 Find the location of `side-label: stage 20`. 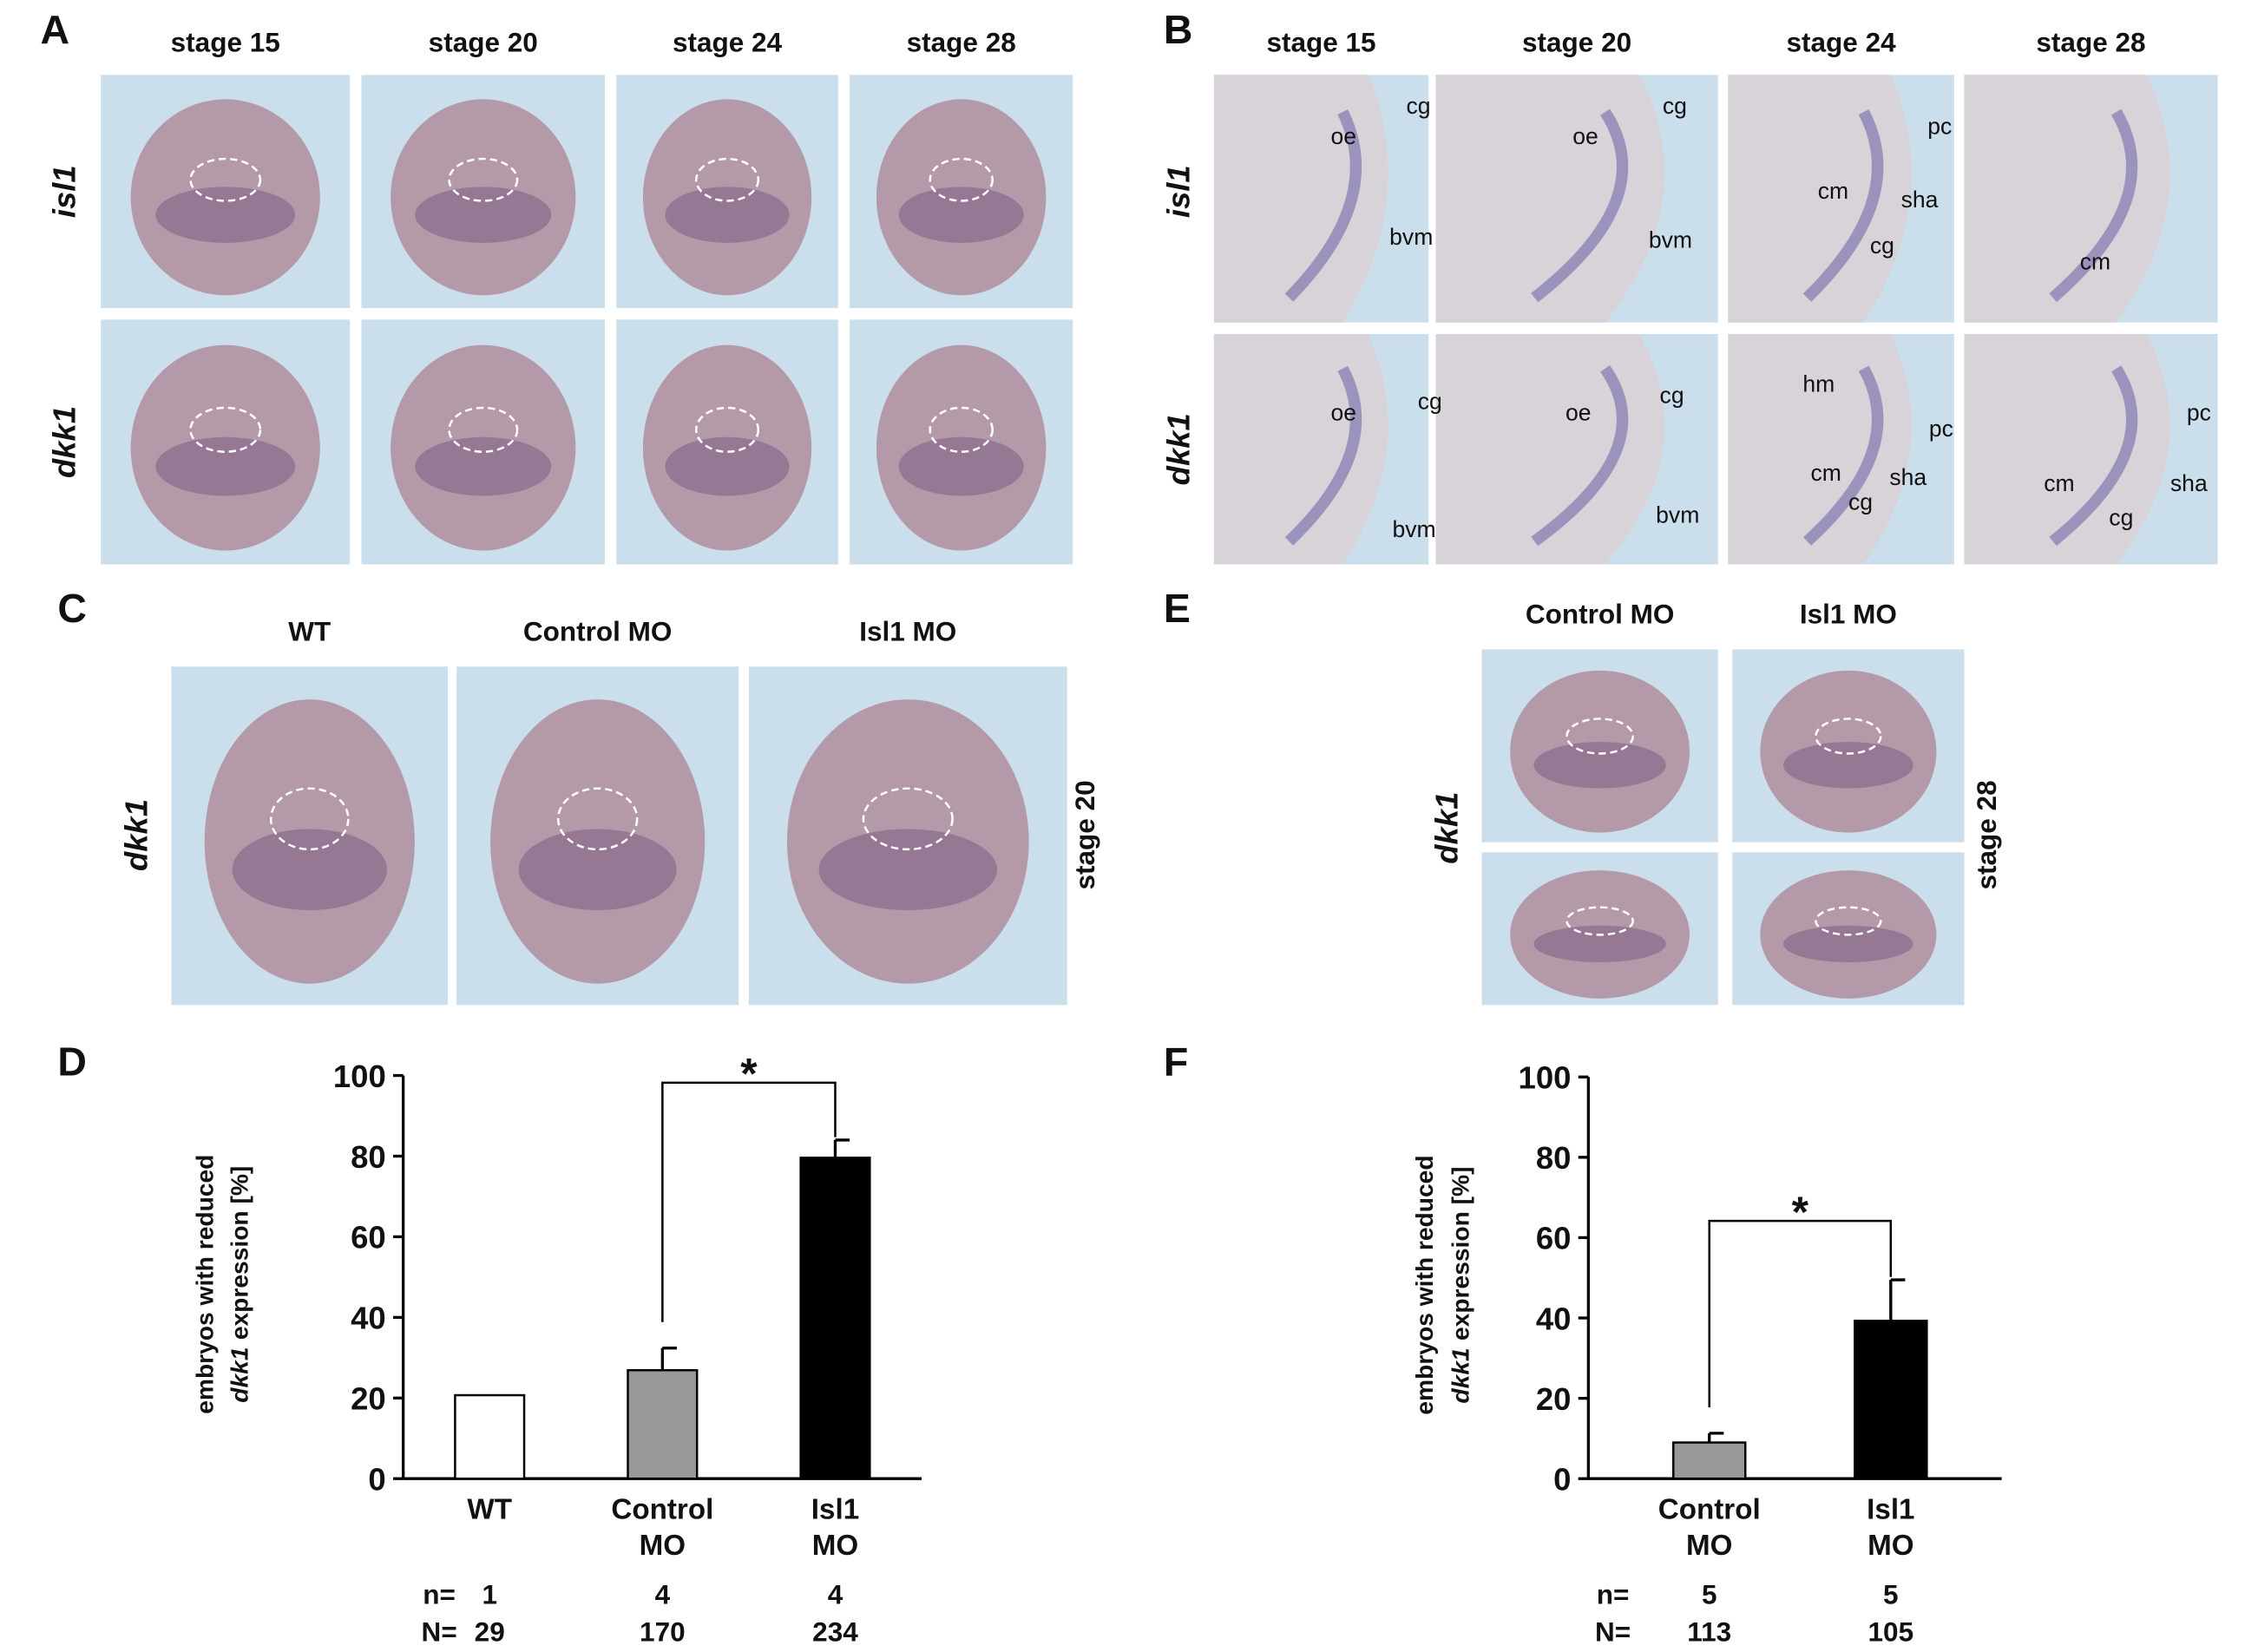

side-label: stage 20 is located at coordinates (1084, 835).